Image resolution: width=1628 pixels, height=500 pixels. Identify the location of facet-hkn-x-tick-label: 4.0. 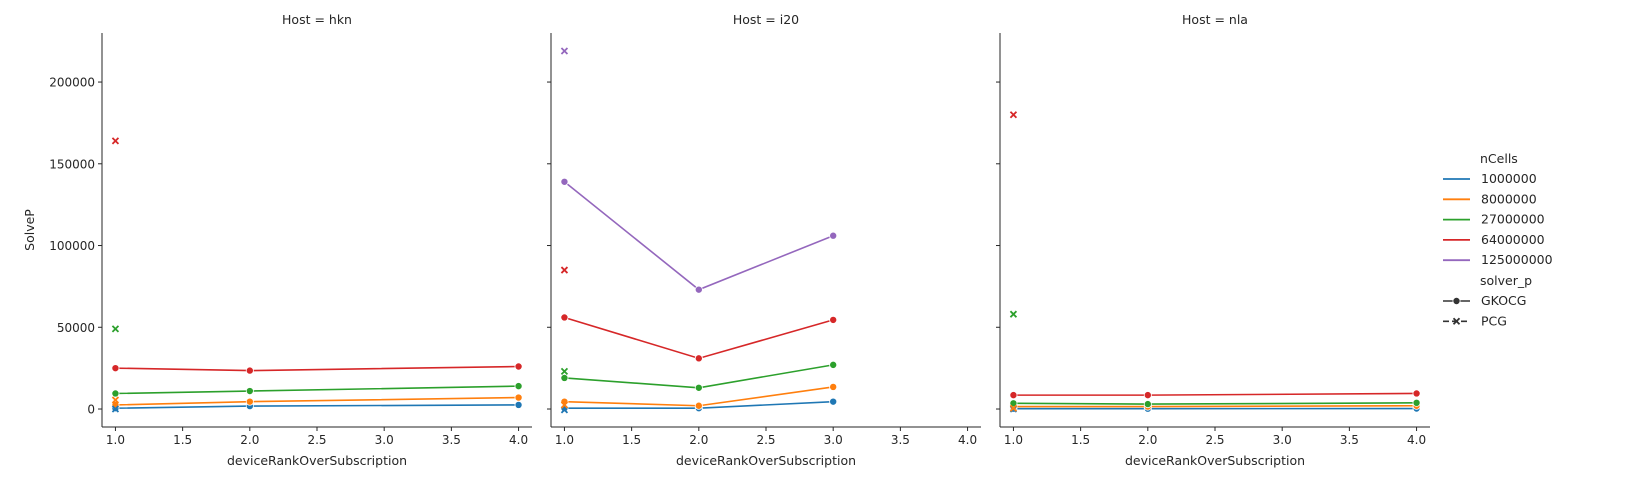
(518, 440).